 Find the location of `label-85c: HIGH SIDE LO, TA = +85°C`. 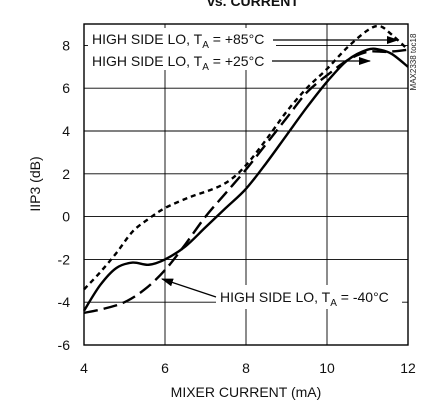

label-85c: HIGH SIDE LO, TA = +85°C is located at coordinates (178, 41).